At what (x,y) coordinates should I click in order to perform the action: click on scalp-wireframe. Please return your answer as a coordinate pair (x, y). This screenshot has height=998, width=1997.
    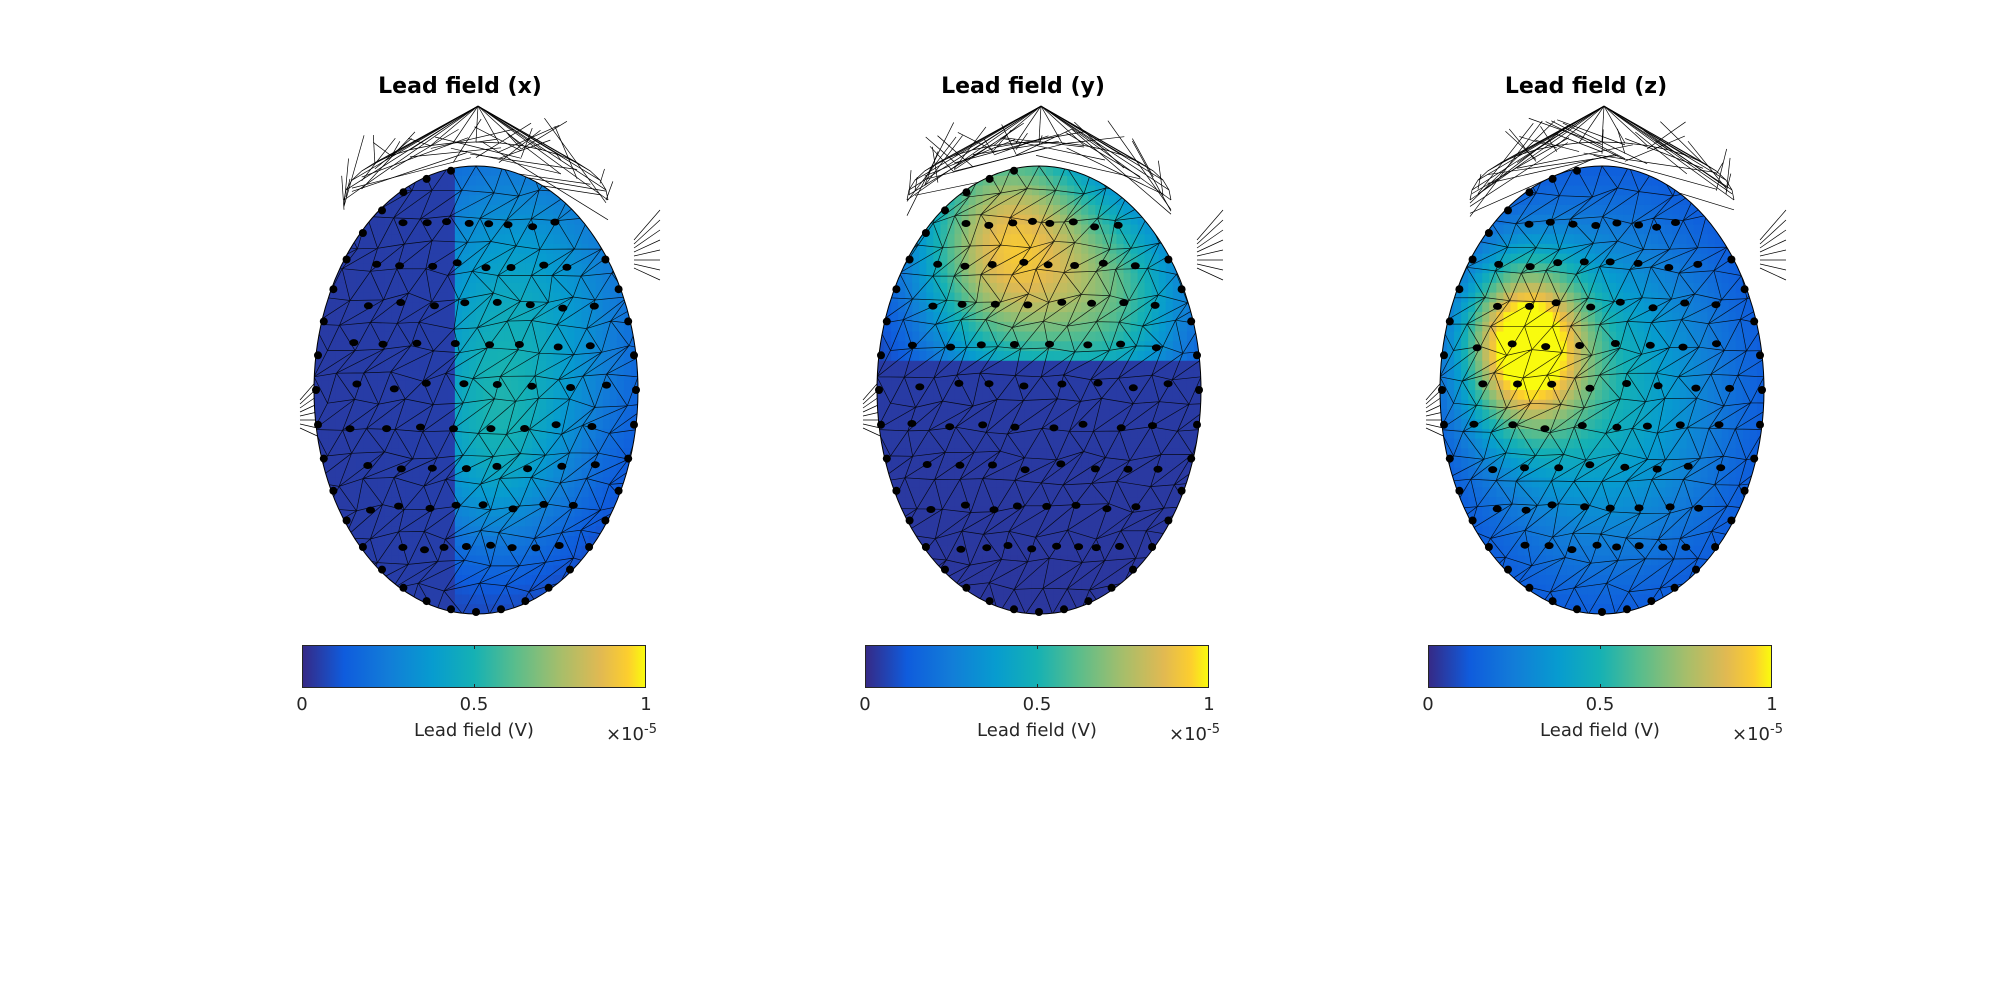
    Looking at the image, I should click on (480, 273).